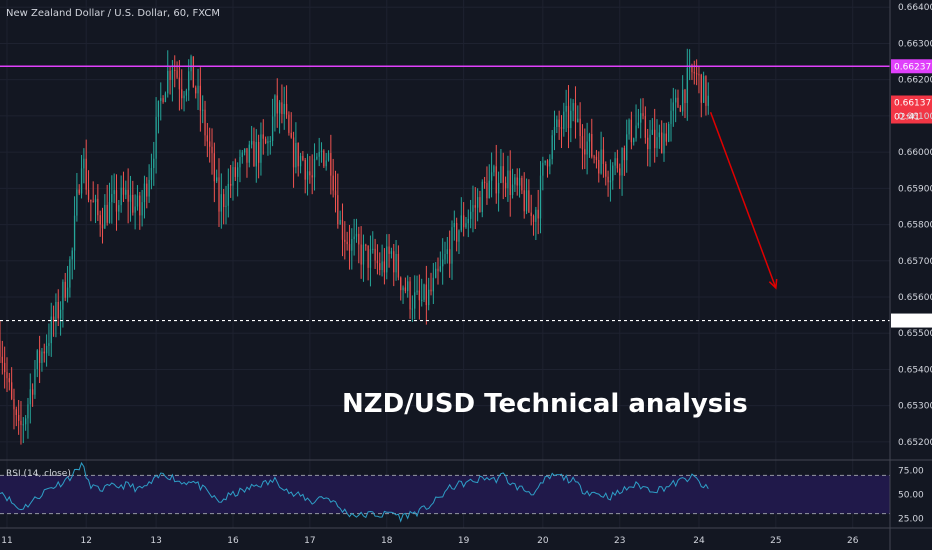  I want to click on overlay-text: NZD/USD Technical analysis, so click(545, 404).